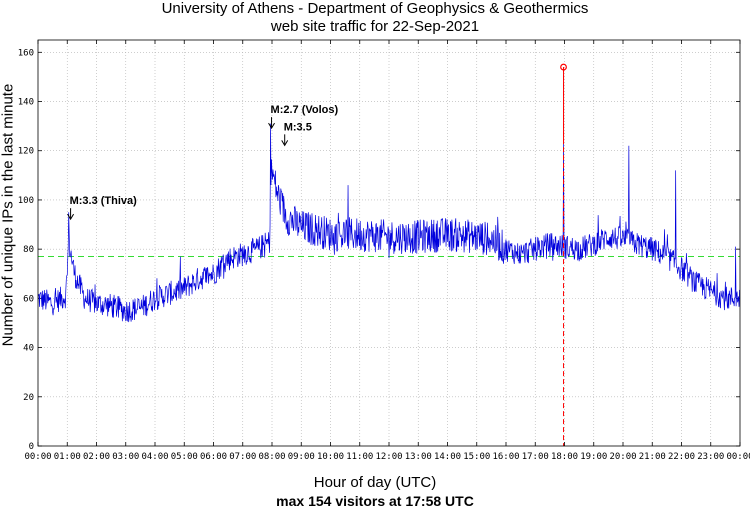 Image resolution: width=750 pixels, height=511 pixels. I want to click on x-tick-label: 19:00, so click(593, 457).